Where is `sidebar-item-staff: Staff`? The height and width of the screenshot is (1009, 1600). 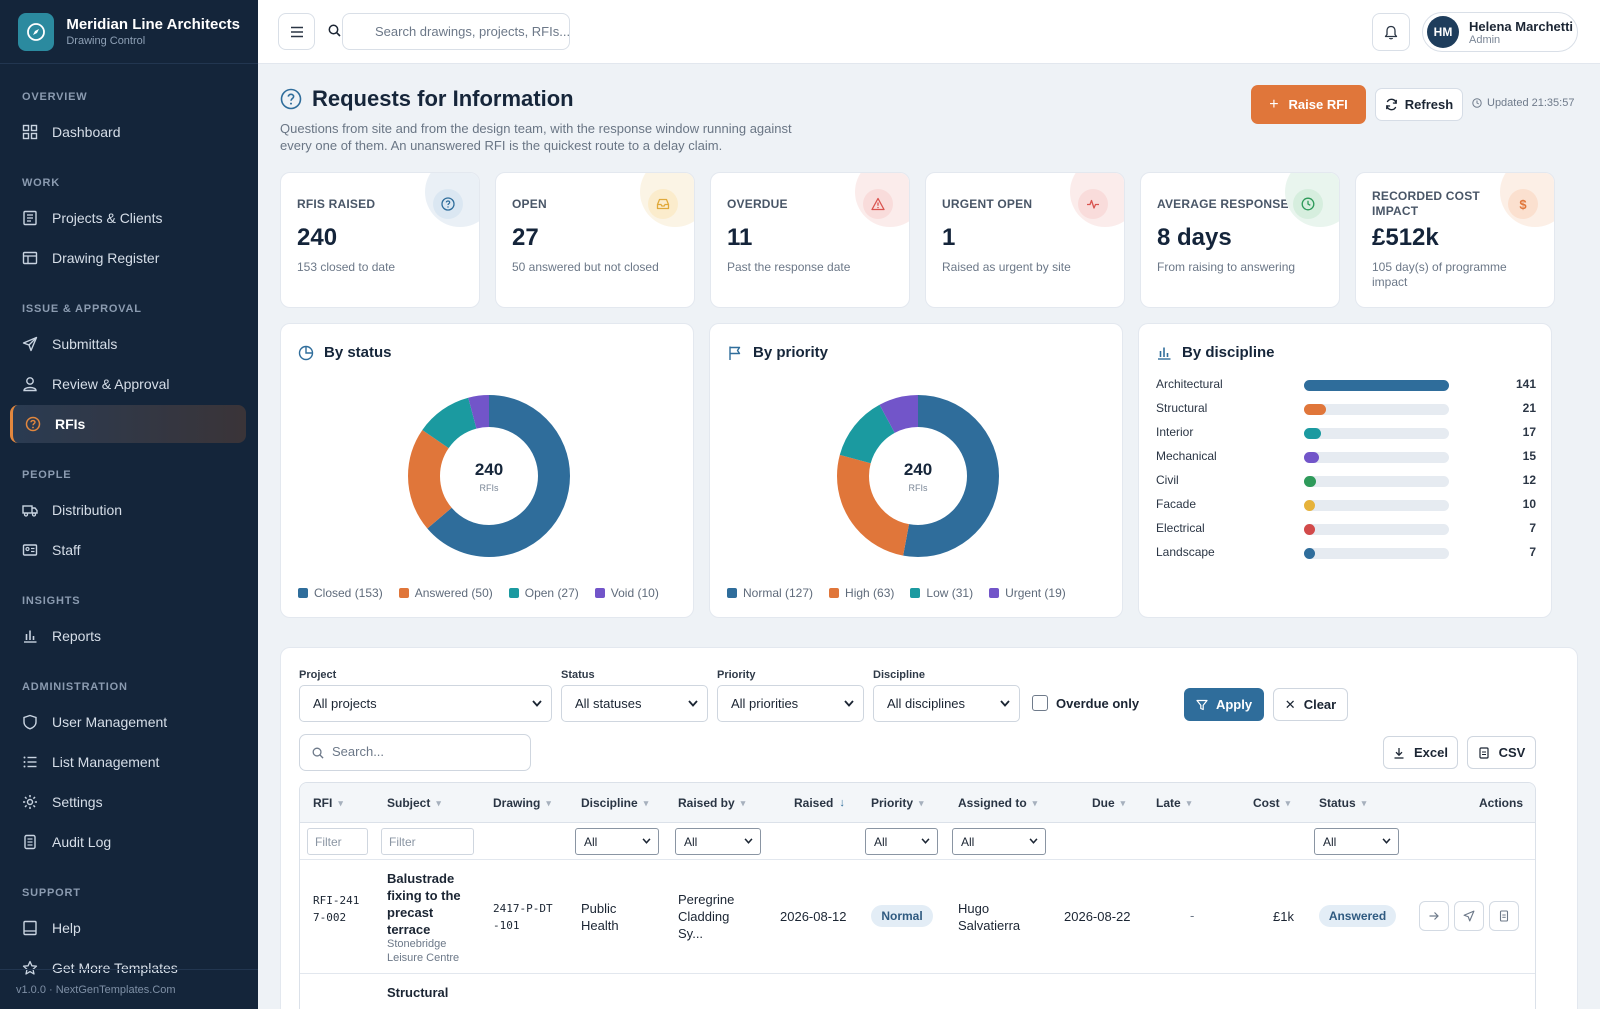
sidebar-item-staff: Staff is located at coordinates (128, 550).